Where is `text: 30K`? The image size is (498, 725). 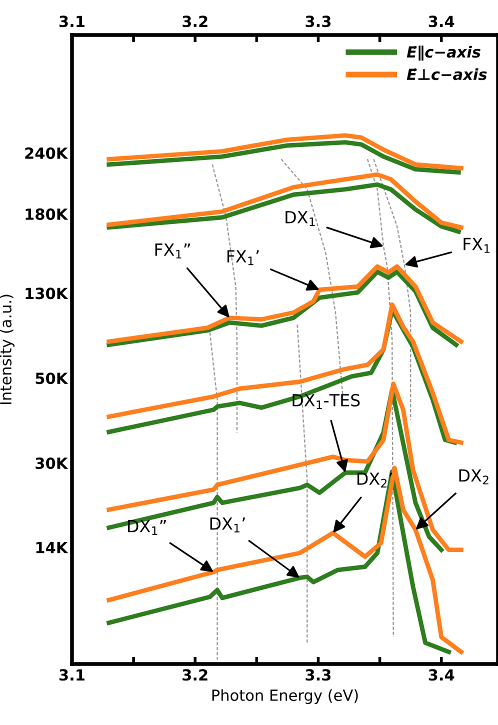
text: 30K is located at coordinates (52, 463).